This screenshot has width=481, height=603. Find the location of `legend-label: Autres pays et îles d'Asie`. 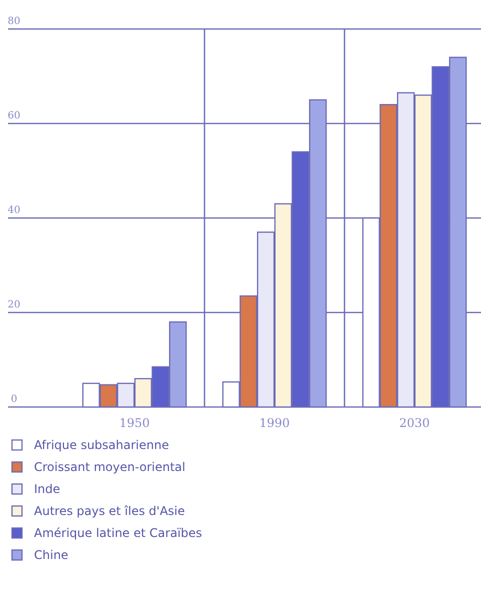

legend-label: Autres pays et îles d'Asie is located at coordinates (109, 511).